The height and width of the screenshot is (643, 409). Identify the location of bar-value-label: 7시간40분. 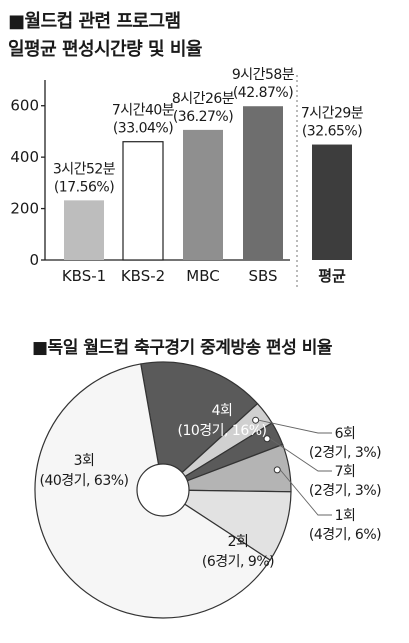
(143, 111).